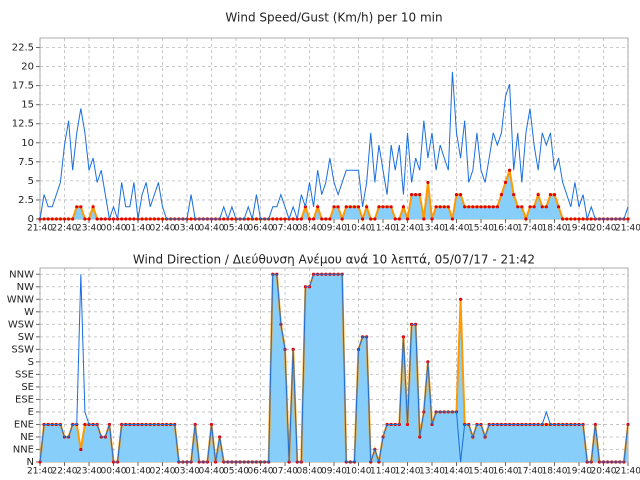 This screenshot has height=480, width=640. Describe the element at coordinates (30, 462) in the screenshot. I see `y-tick-label: N` at that location.